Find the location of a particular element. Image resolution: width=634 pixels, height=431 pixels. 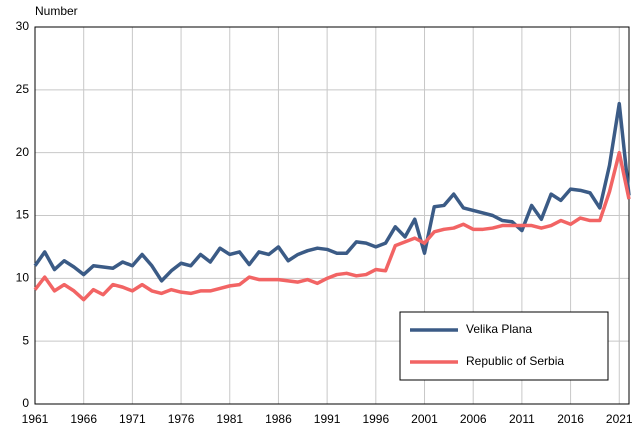

x-tick-label: 2021 is located at coordinates (619, 419).